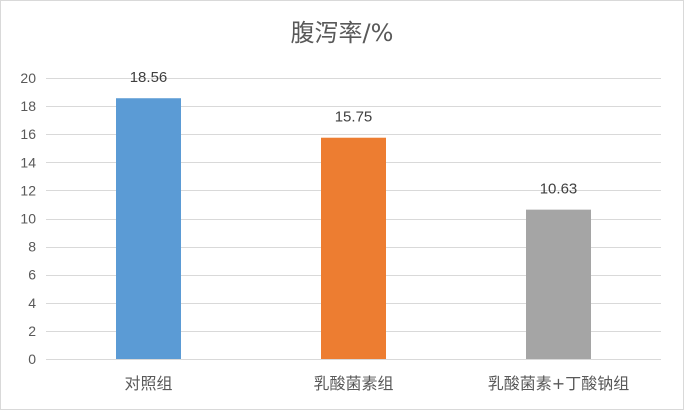 The width and height of the screenshot is (684, 410). I want to click on y-axis-ticks: 0 2 4 6 8 10 12 14 16 18 20, so click(28, 218).